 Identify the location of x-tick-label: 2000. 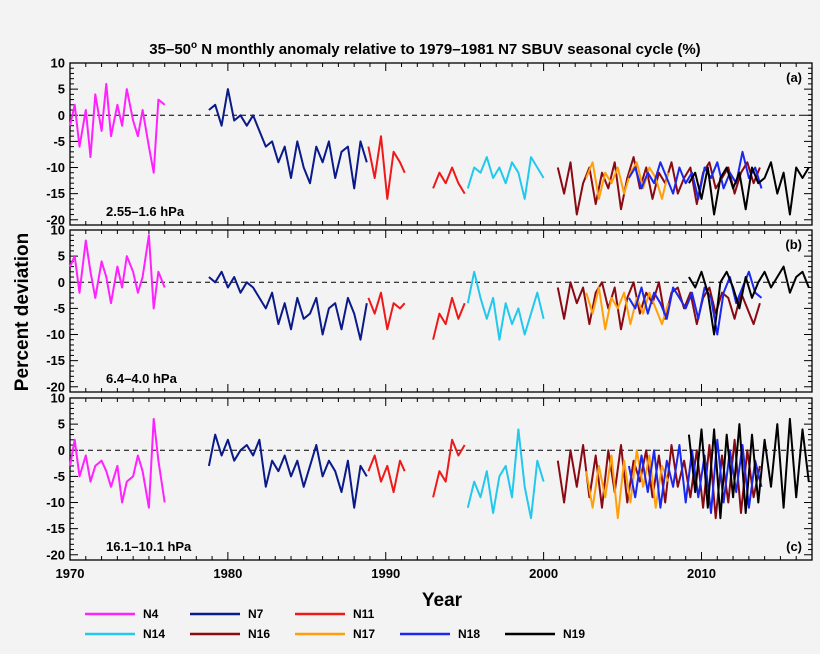
(543, 573).